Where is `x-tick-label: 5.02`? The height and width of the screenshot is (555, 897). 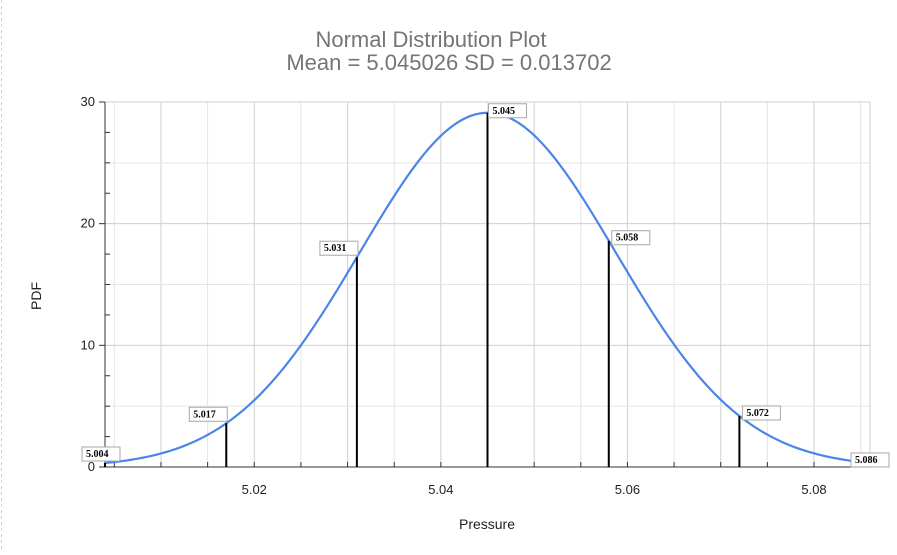 x-tick-label: 5.02 is located at coordinates (254, 489).